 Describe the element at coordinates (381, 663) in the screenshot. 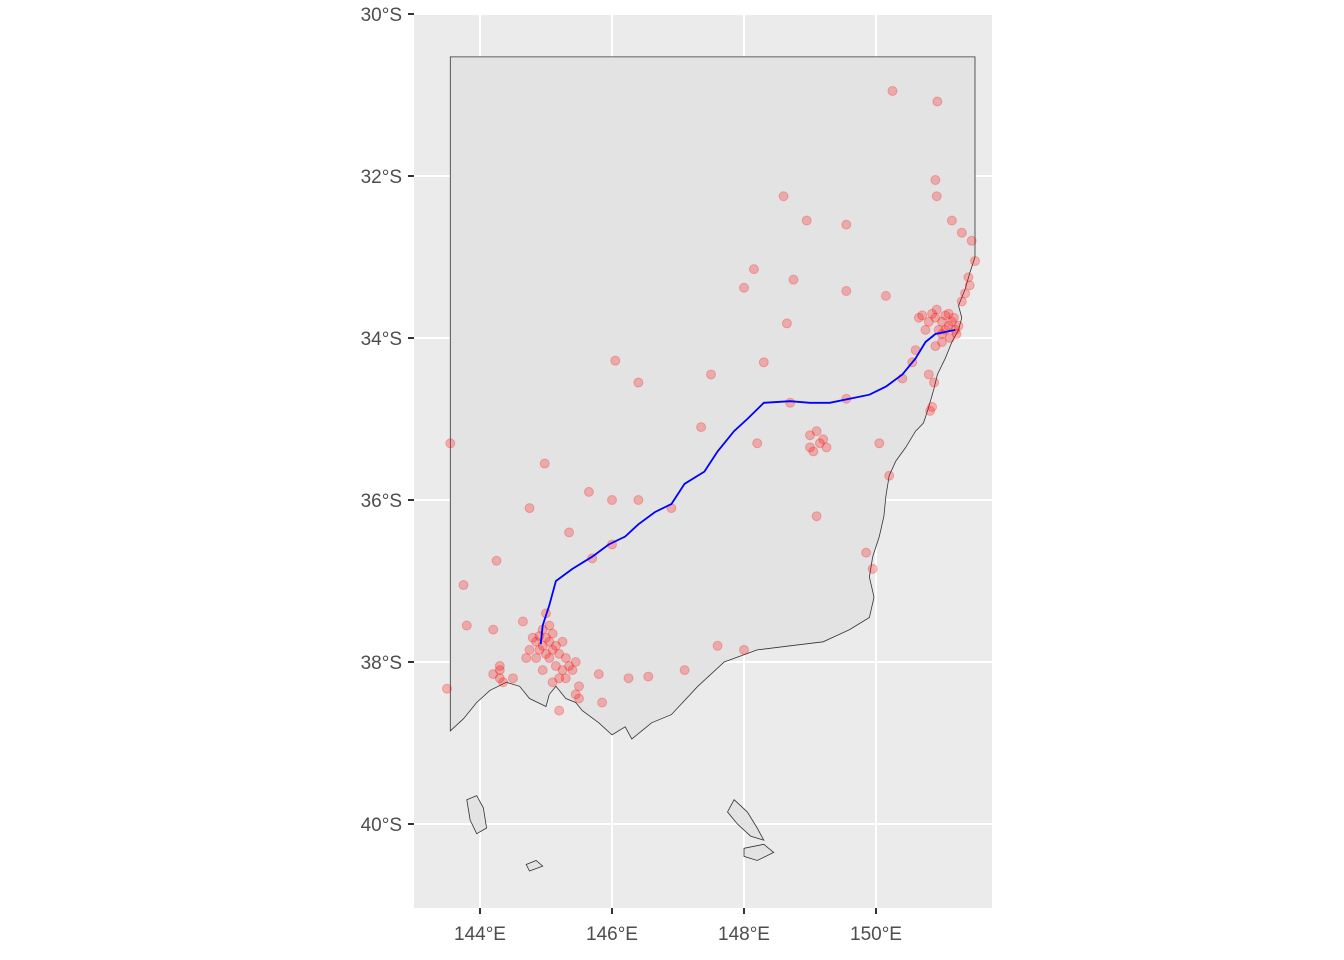

I see `y-tick-label: 38°S` at that location.